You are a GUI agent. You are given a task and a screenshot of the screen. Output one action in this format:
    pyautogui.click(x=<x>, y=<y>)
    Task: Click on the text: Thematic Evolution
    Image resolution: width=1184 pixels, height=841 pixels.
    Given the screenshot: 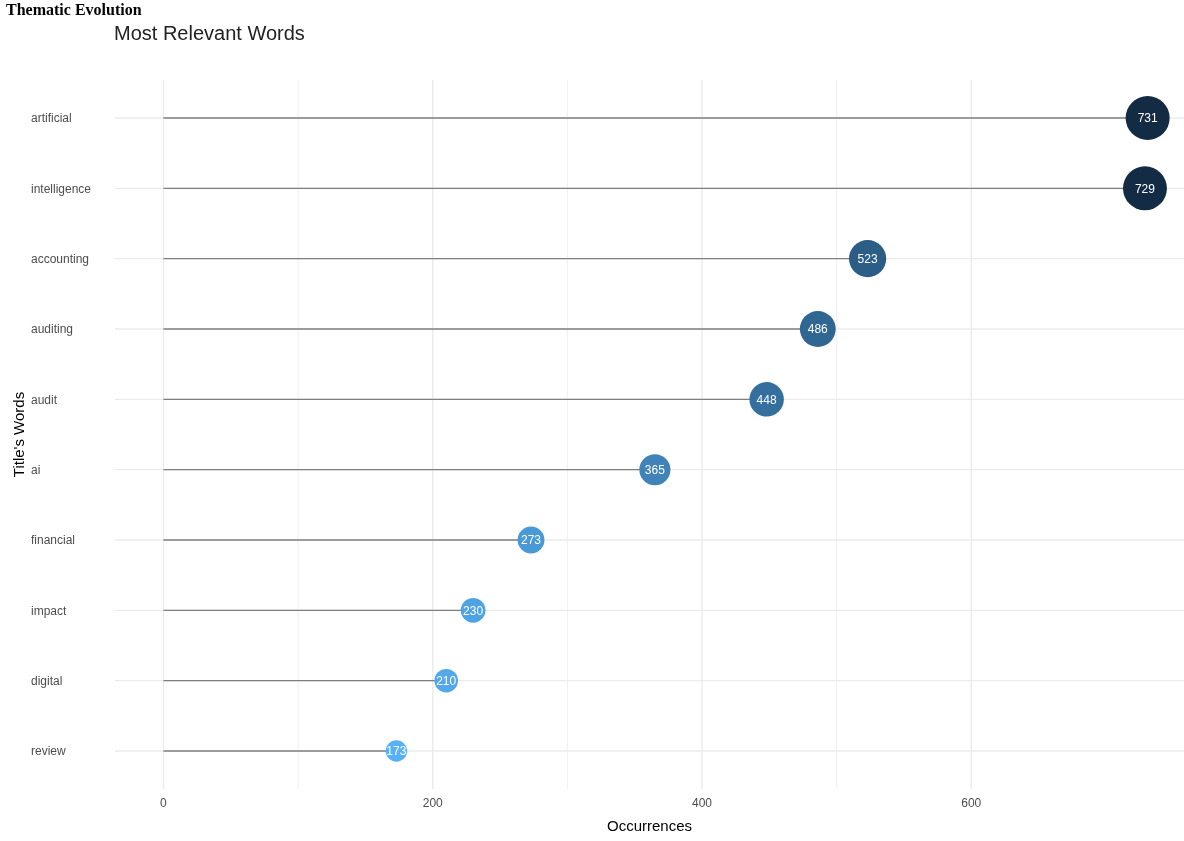 What is the action you would take?
    pyautogui.click(x=74, y=9)
    